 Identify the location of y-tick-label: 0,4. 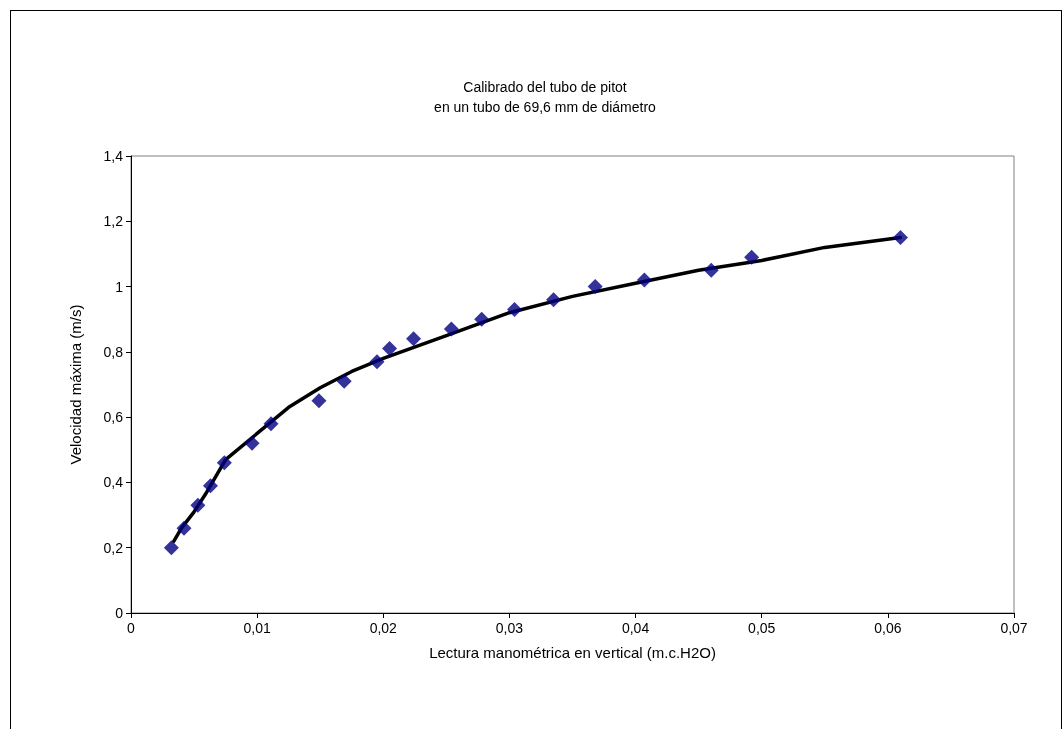
(113, 482).